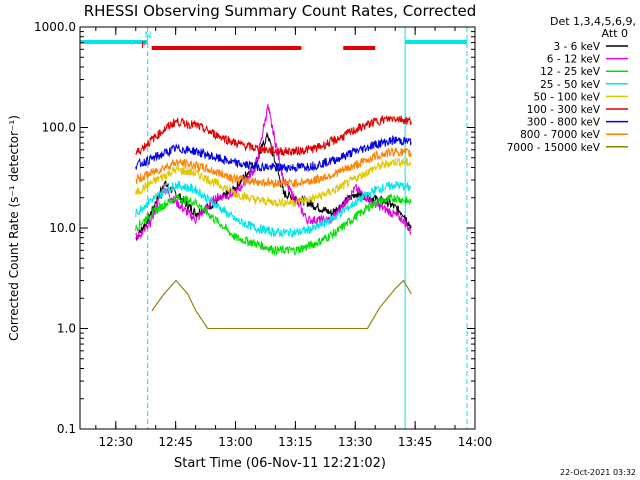 The width and height of the screenshot is (640, 480). Describe the element at coordinates (574, 60) in the screenshot. I see `legend-label-2: 6 - 12 keV` at that location.